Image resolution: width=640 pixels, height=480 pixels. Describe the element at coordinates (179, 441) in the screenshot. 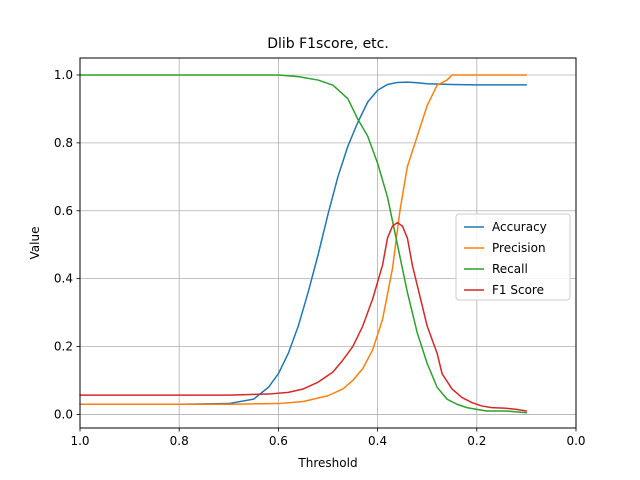

I see `x-tick-label: 0.8` at that location.